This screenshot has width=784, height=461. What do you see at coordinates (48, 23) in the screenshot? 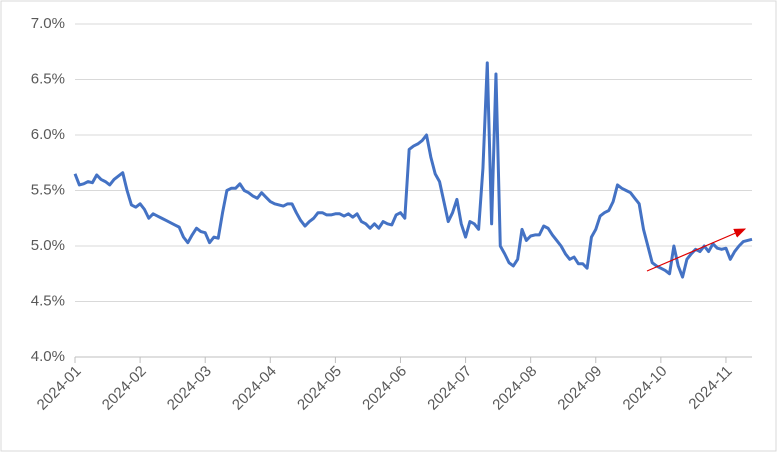
I see `y-tick-label: 7.0%` at bounding box center [48, 23].